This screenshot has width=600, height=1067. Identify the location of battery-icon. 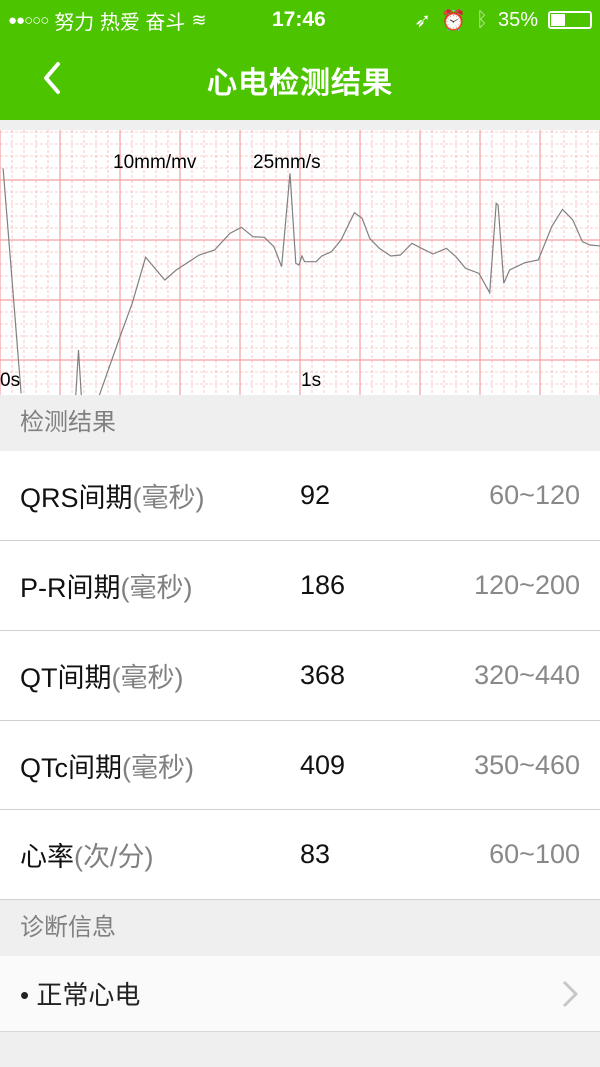
(570, 20).